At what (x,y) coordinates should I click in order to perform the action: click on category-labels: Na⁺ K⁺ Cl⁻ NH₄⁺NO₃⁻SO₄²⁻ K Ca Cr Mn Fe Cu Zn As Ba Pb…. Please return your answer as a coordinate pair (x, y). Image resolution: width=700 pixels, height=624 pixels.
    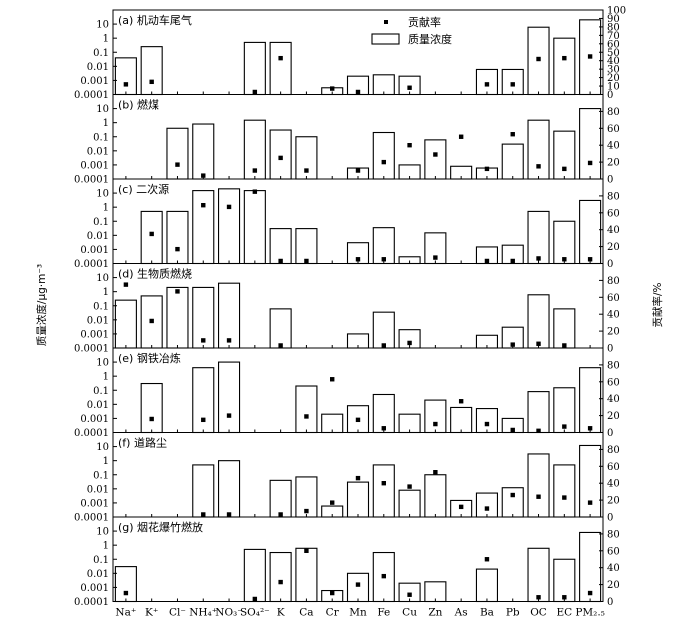
    Looking at the image, I should click on (360, 613).